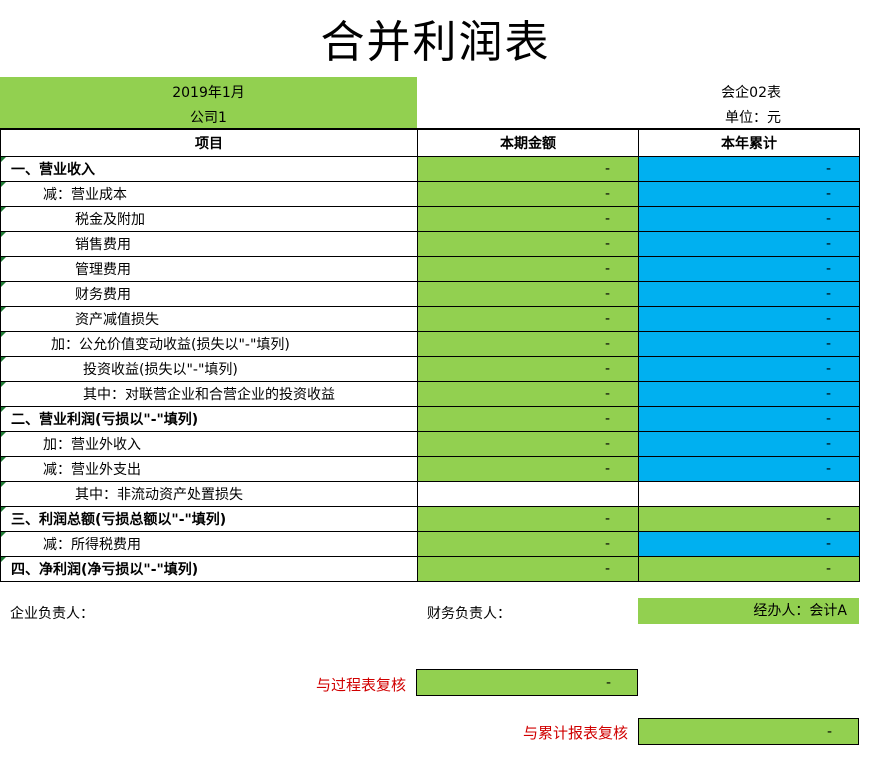 This screenshot has width=871, height=762. I want to click on row-label-cell: 二、营业利润(亏损以"-"填列), so click(209, 418).